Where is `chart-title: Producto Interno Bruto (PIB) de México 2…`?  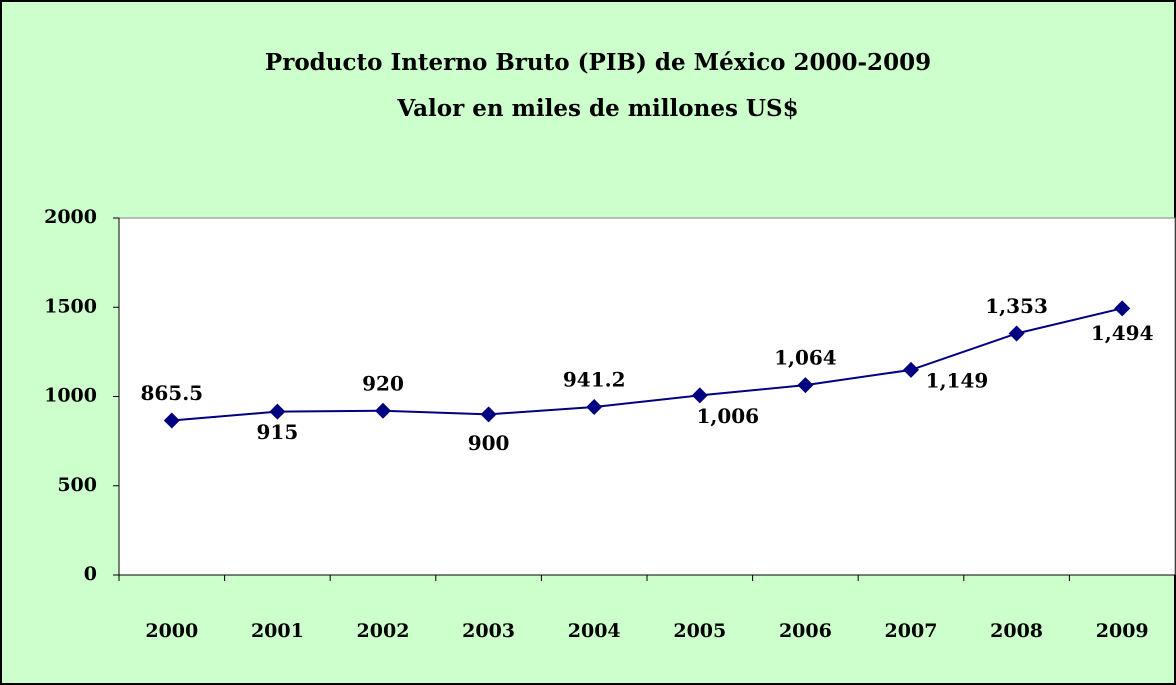
chart-title: Producto Interno Bruto (PIB) de México 2… is located at coordinates (598, 62).